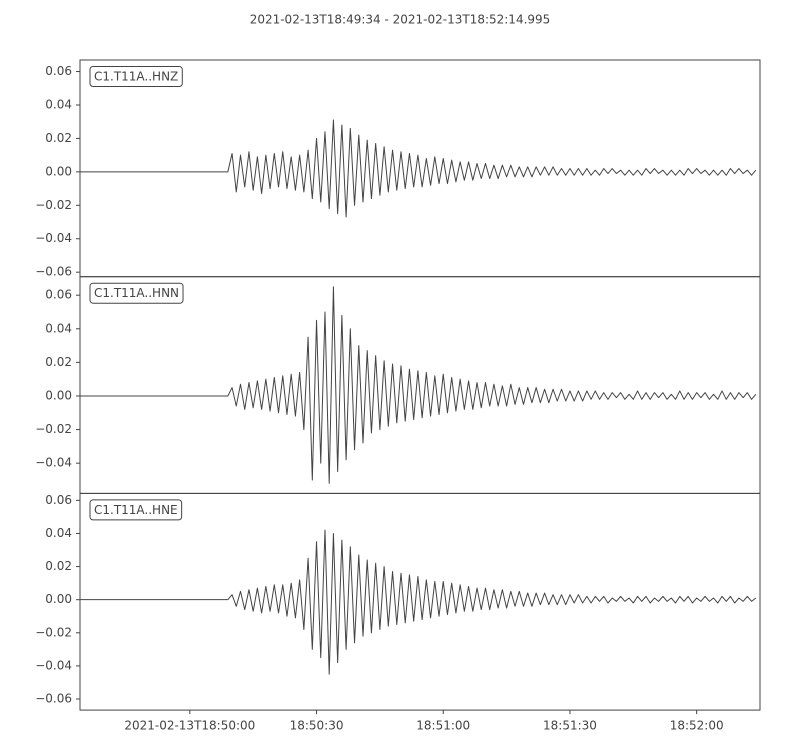 The height and width of the screenshot is (750, 800). I want to click on x-tick-label: 18:51:00, so click(443, 726).